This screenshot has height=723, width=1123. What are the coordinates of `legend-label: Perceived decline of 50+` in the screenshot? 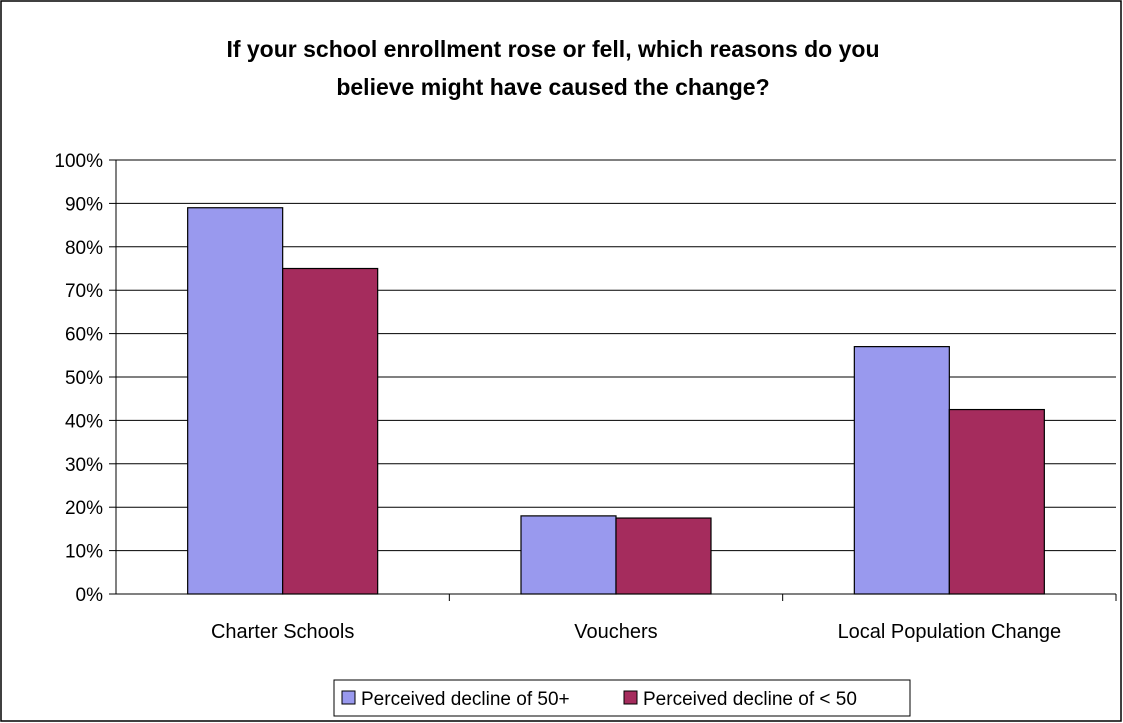 It's located at (465, 699).